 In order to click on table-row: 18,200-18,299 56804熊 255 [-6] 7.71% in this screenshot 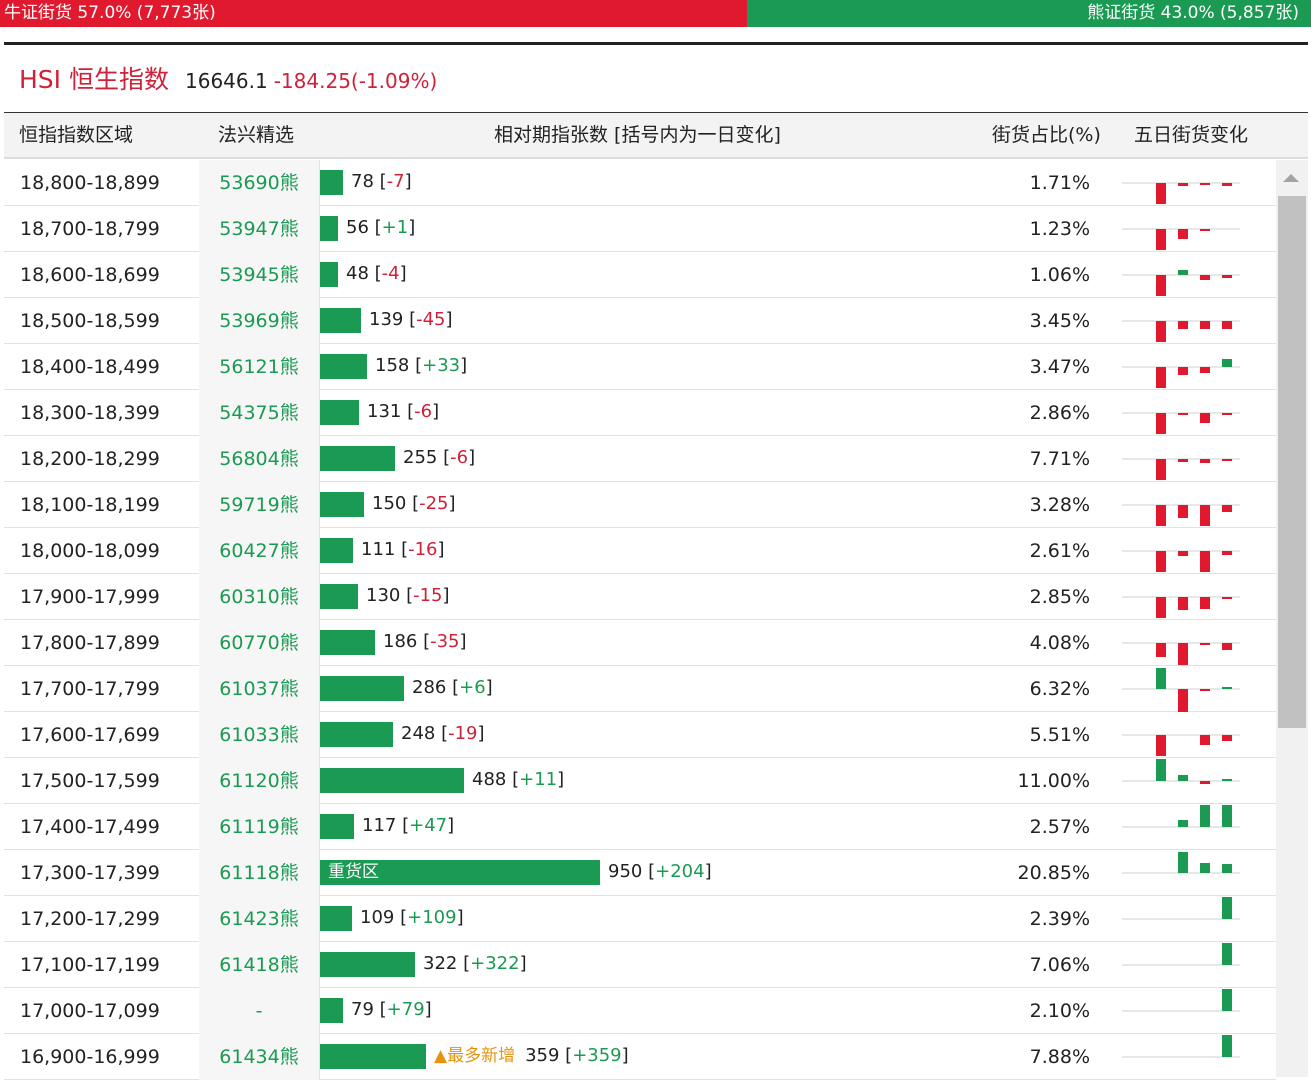, I will do `click(640, 459)`.